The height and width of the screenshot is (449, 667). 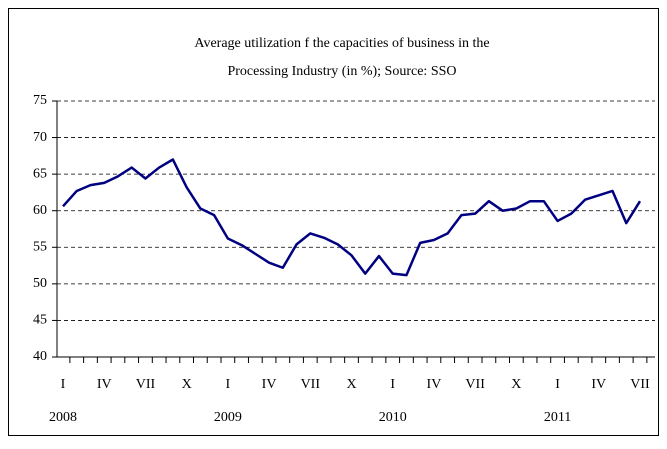 What do you see at coordinates (40, 356) in the screenshot?
I see `y-tick-label: 40` at bounding box center [40, 356].